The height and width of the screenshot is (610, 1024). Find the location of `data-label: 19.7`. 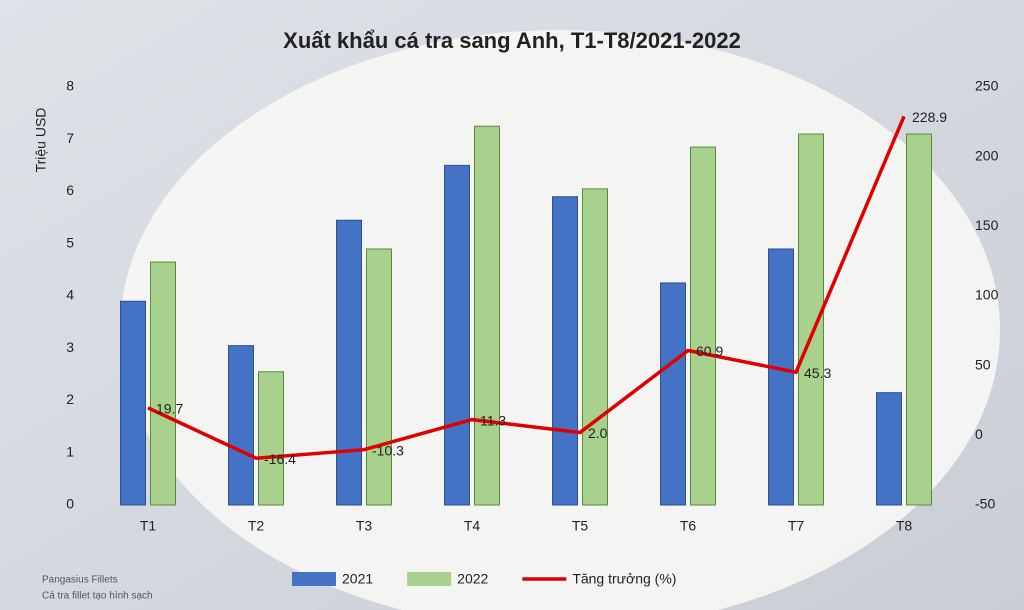

data-label: 19.7 is located at coordinates (169, 409).